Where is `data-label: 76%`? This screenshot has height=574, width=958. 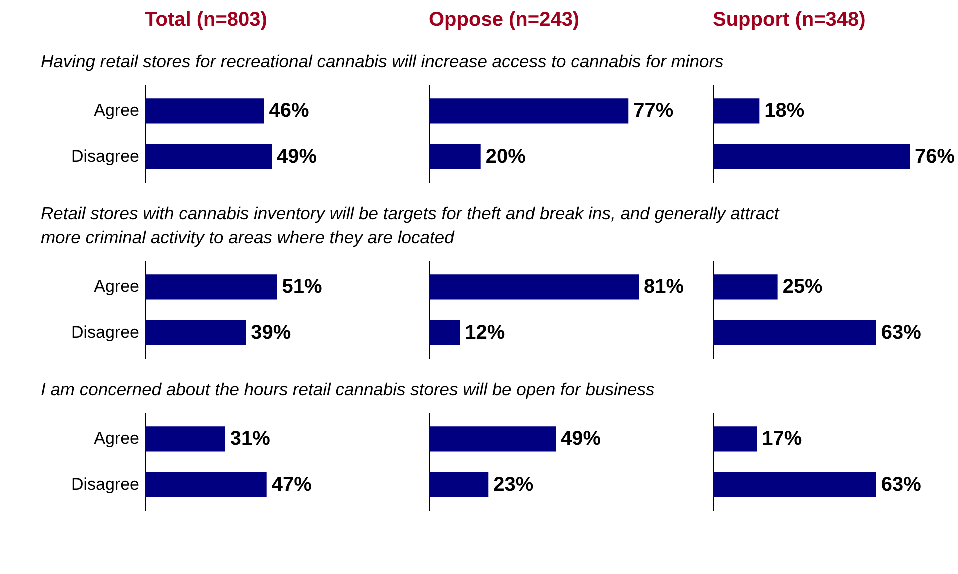
data-label: 76% is located at coordinates (935, 157).